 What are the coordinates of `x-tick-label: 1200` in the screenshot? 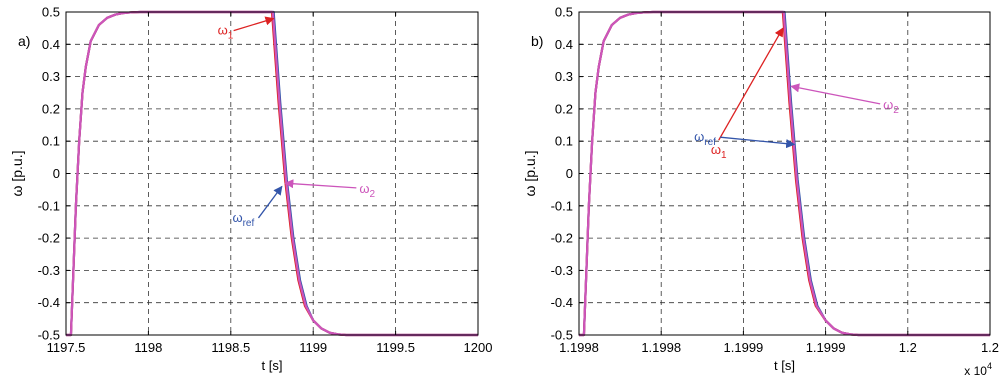 It's located at (478, 347).